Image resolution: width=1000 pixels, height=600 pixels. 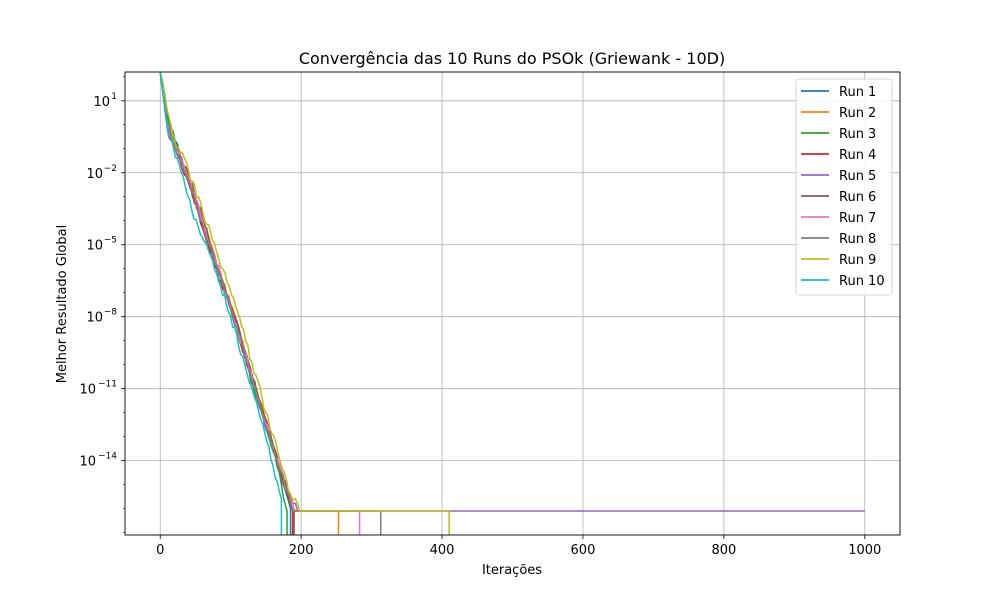 What do you see at coordinates (838, 260) in the screenshot?
I see `legend-item: Run 9` at bounding box center [838, 260].